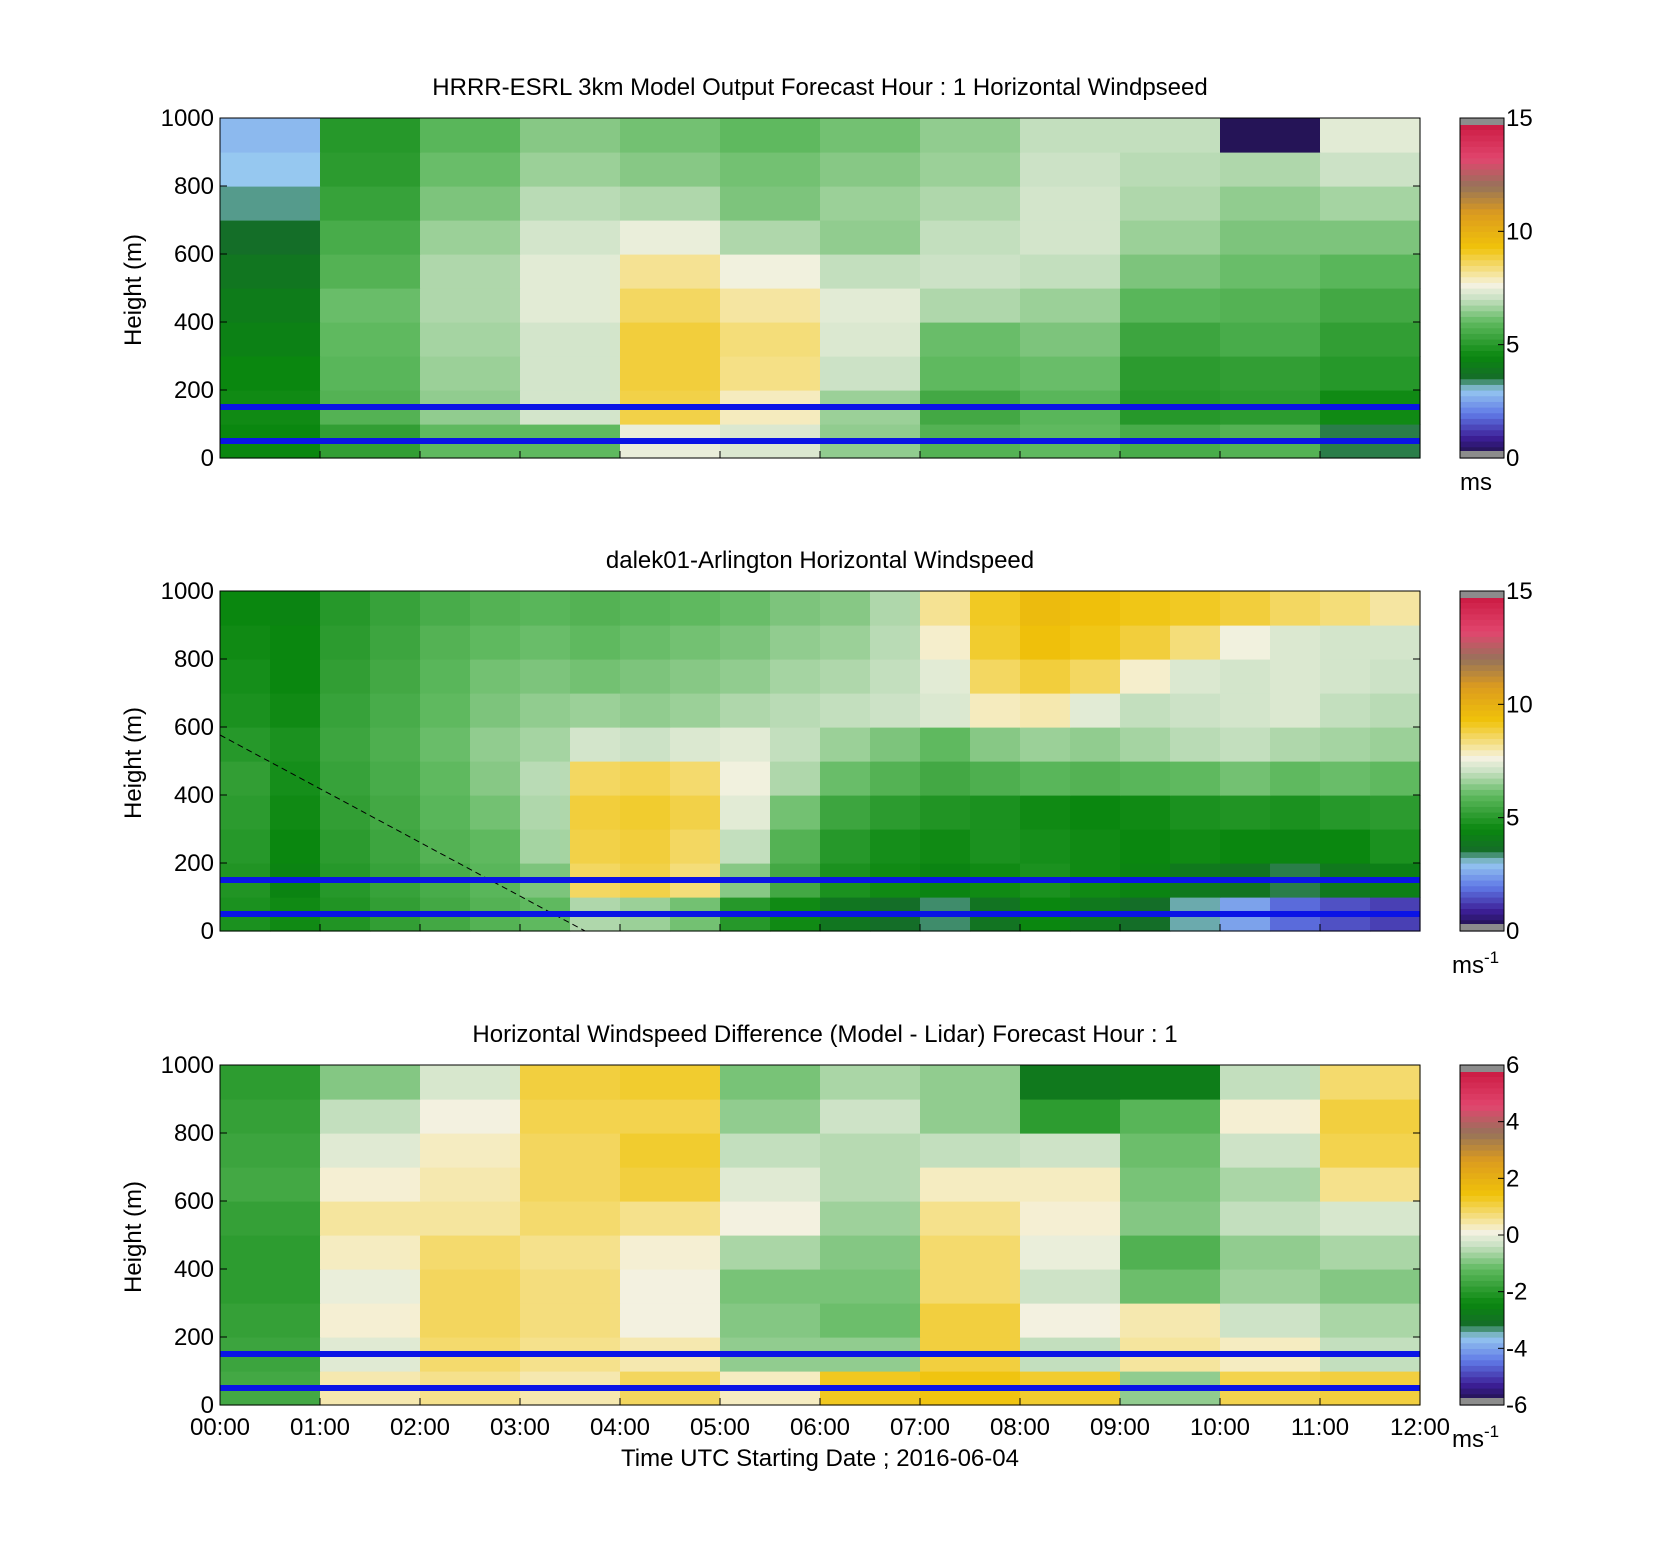 The width and height of the screenshot is (1680, 1561). I want to click on colorbar-ticks: 0 5 10 15, so click(1515, 288).